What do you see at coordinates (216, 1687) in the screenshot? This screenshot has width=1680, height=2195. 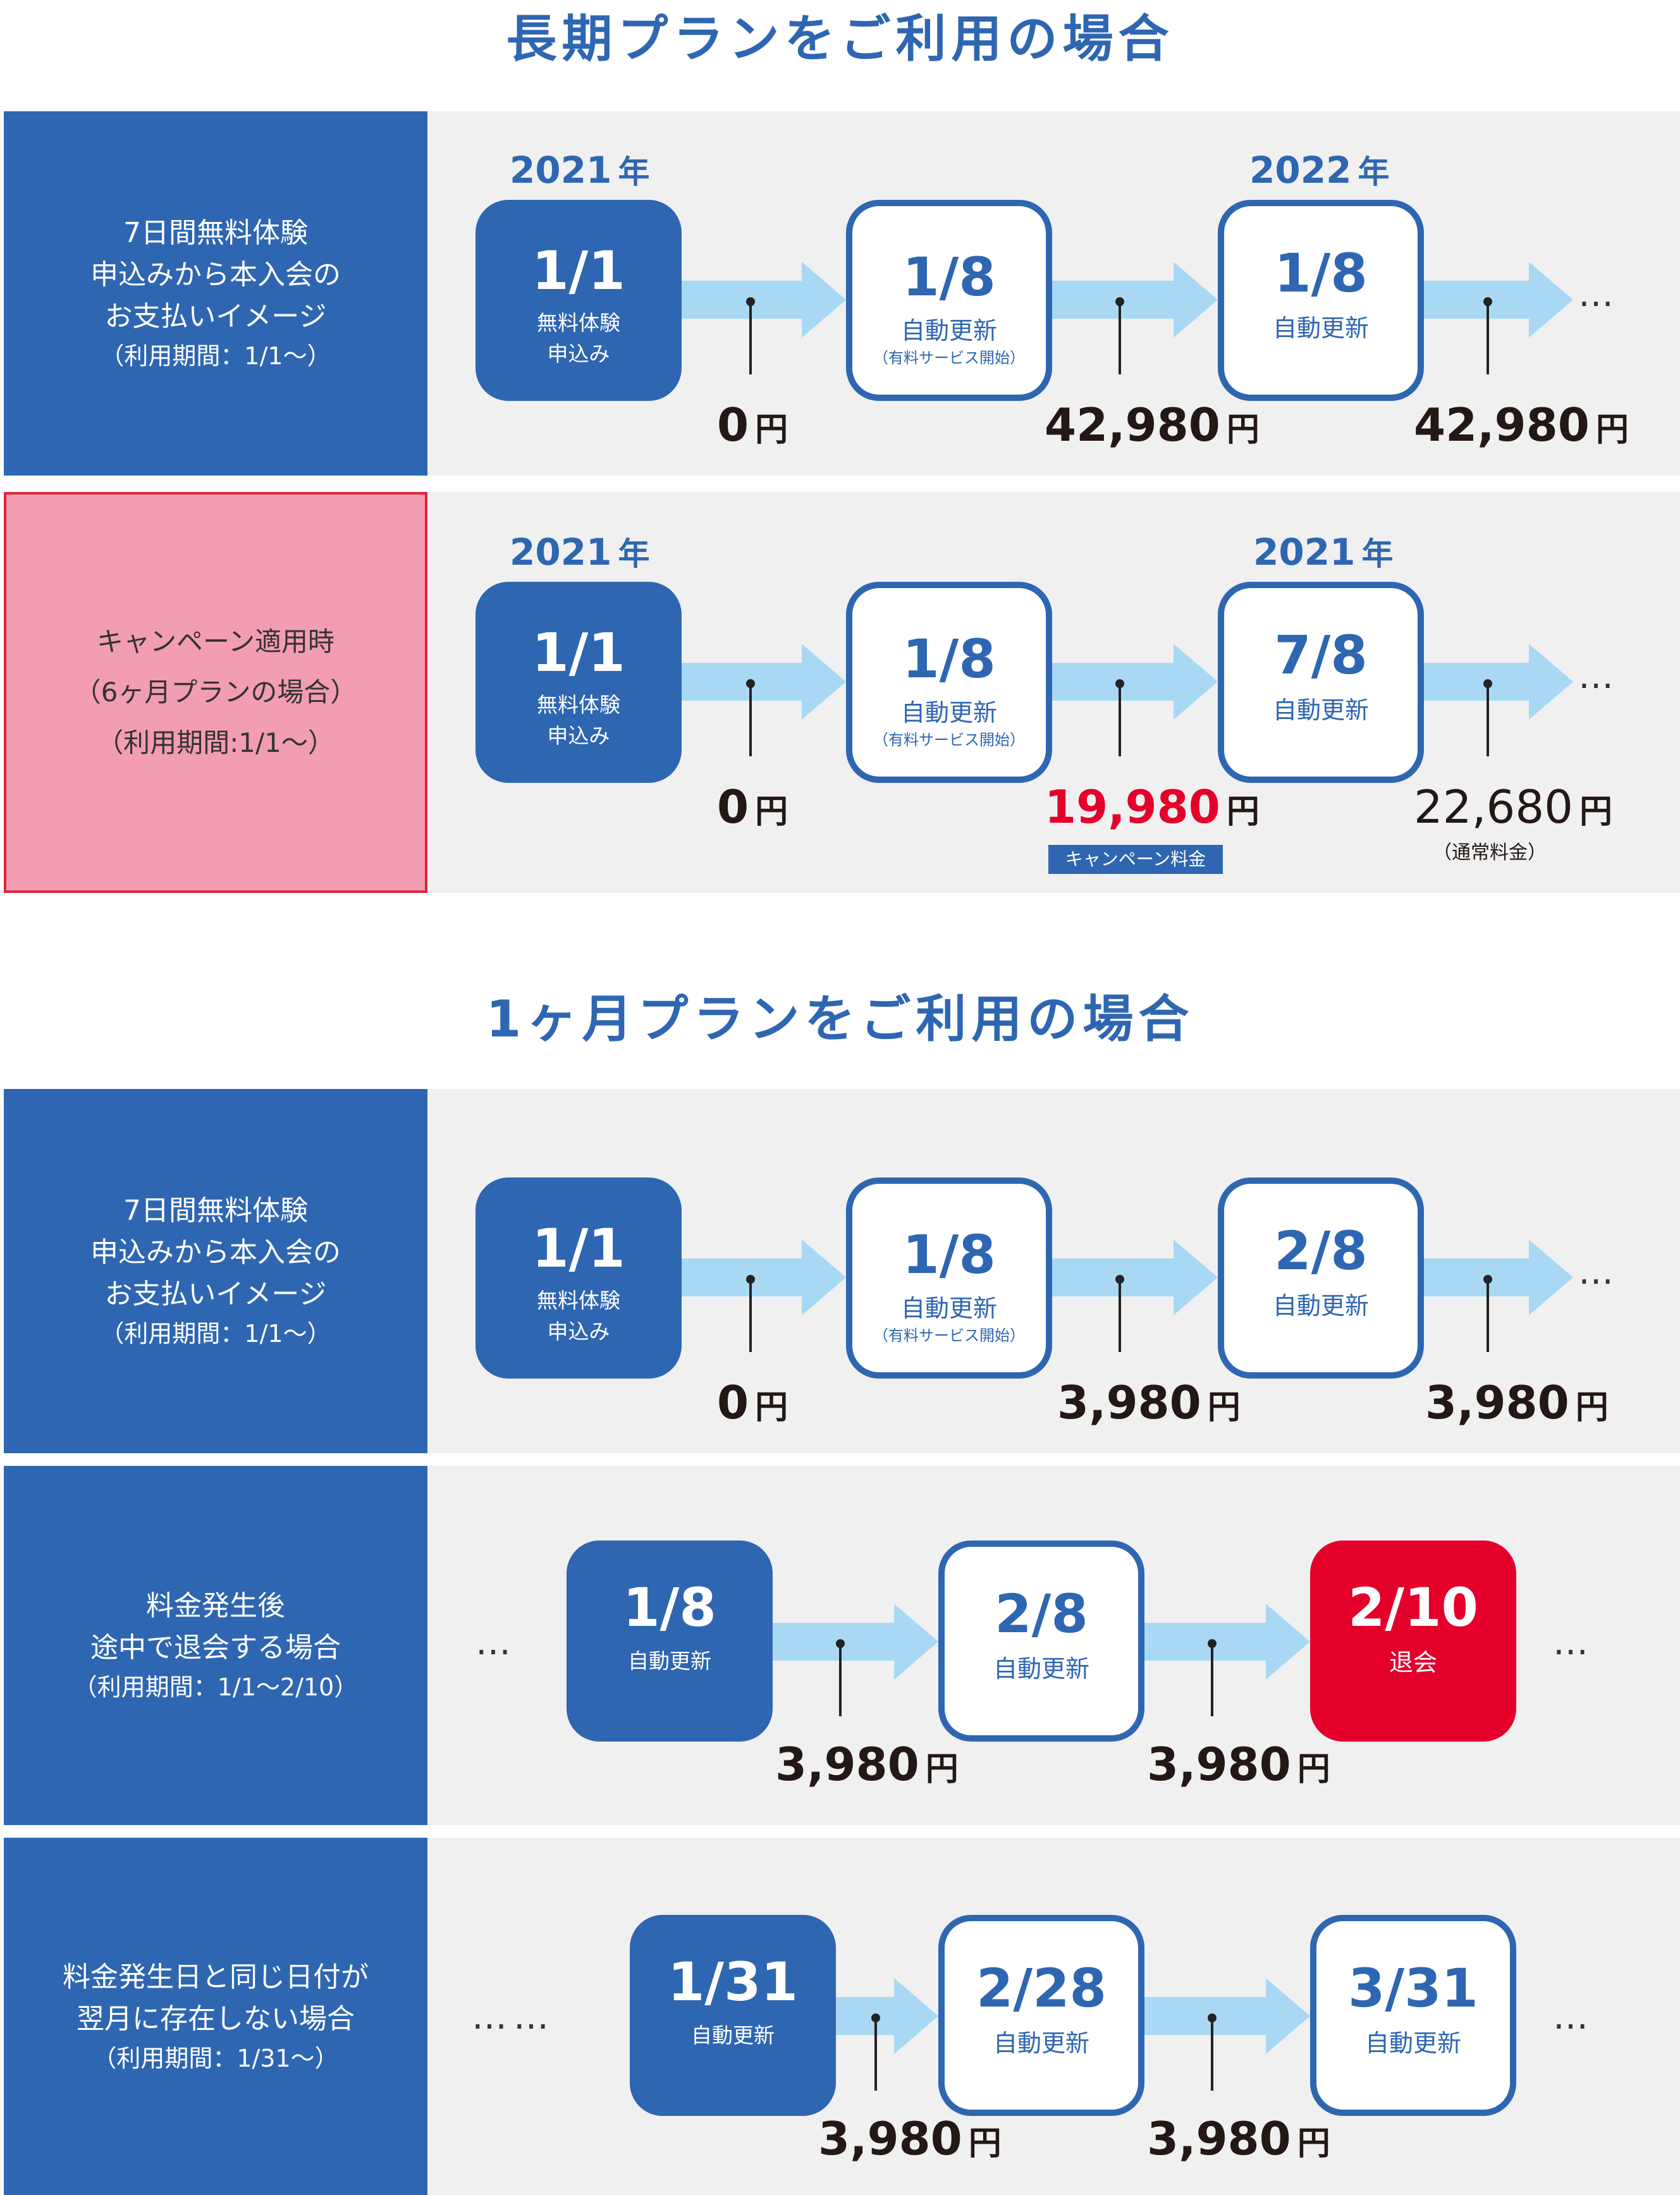 I see `row4-label-period: （利用期間：1/1〜2/10）` at bounding box center [216, 1687].